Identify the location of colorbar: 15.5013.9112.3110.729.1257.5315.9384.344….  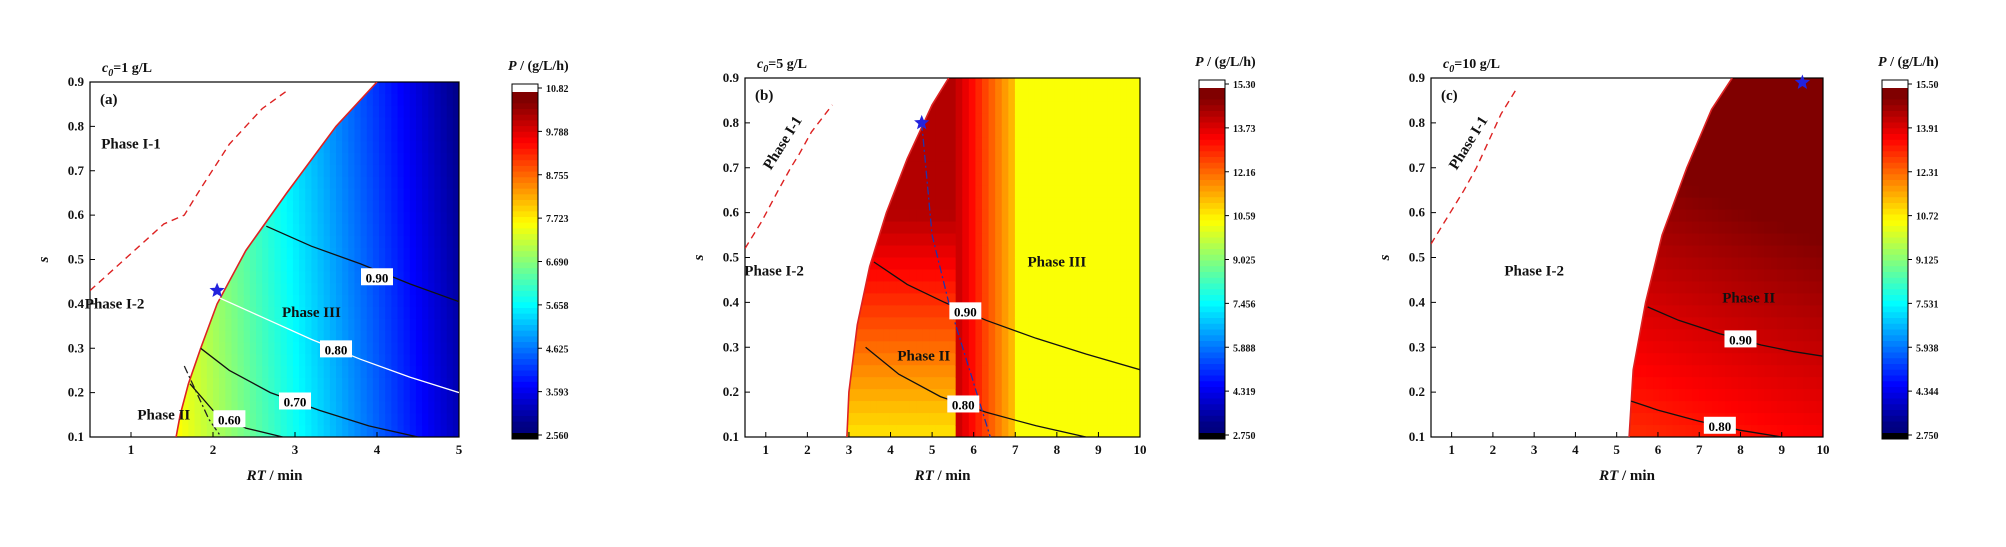
(1908, 248).